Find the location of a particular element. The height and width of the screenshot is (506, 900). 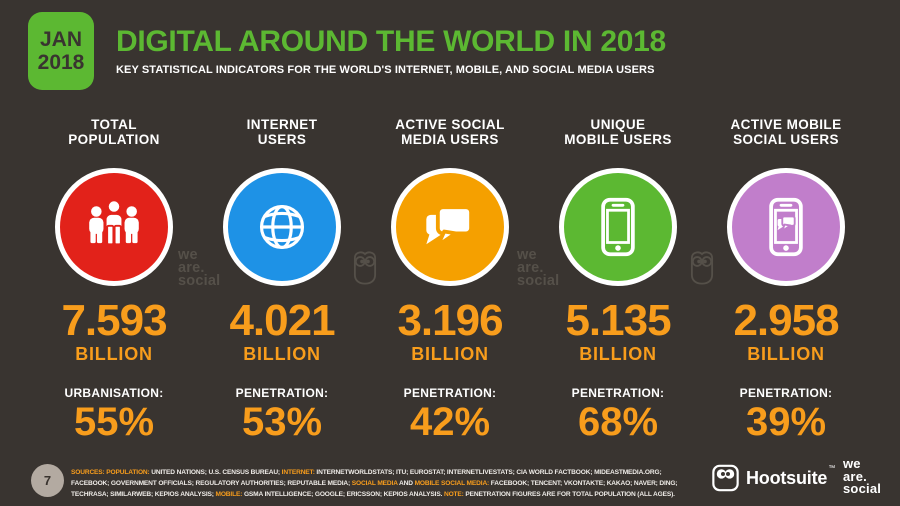

trademark-symbol: ™ is located at coordinates (832, 468).